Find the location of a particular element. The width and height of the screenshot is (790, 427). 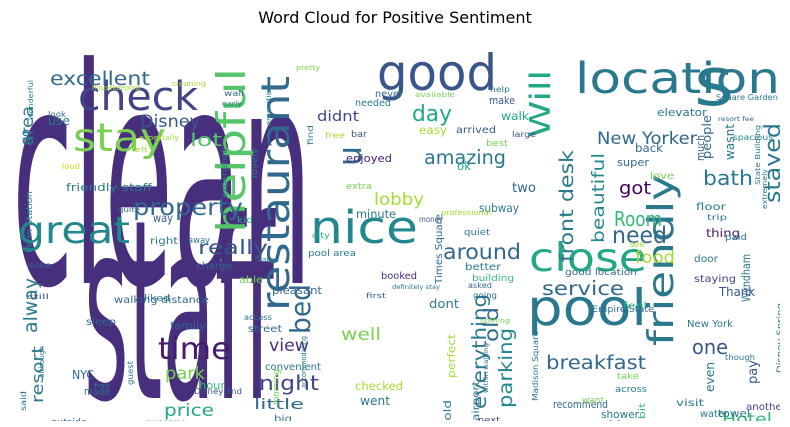

word-good-location: good location is located at coordinates (601, 272).